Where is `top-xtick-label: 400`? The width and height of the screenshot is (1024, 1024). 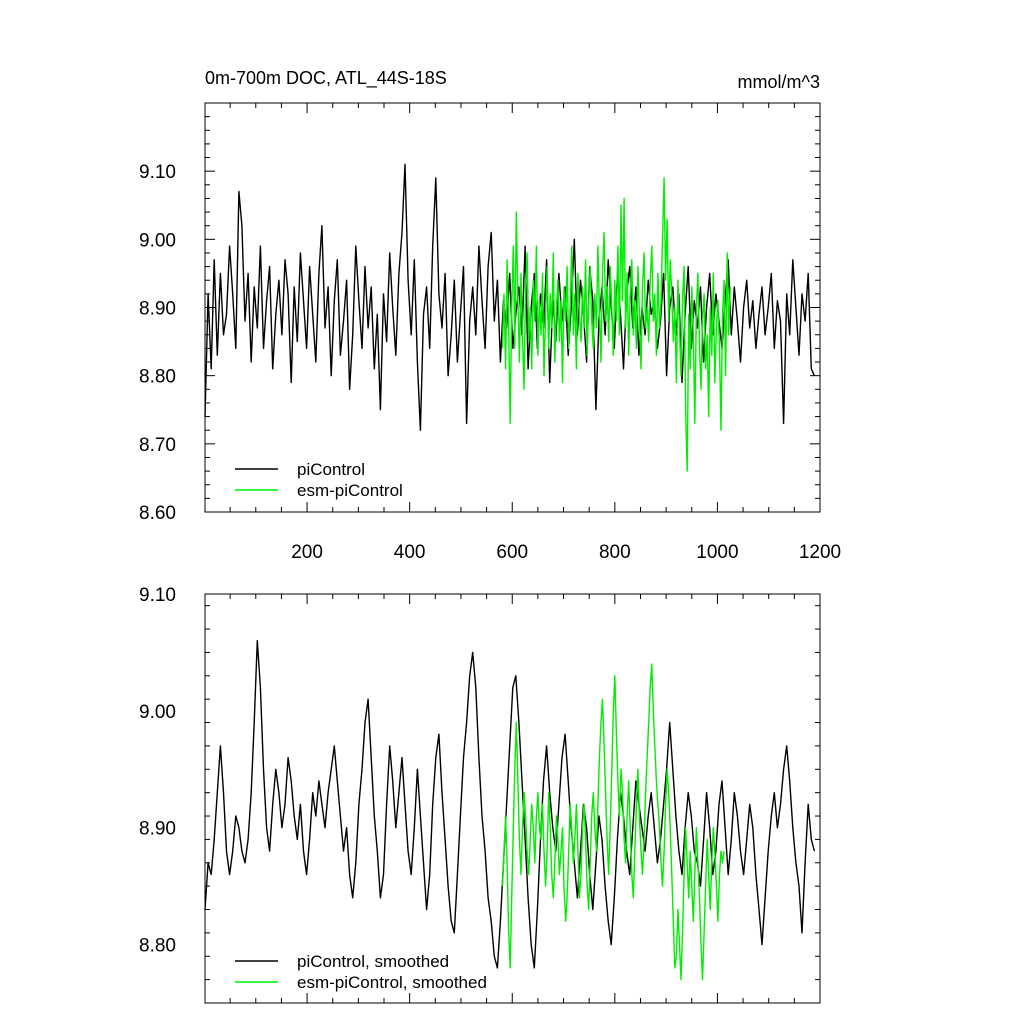 top-xtick-label: 400 is located at coordinates (410, 552).